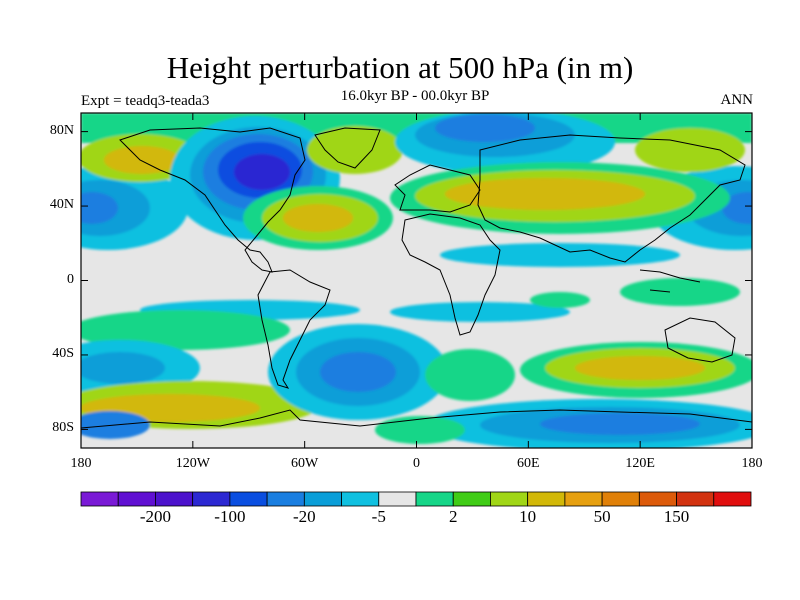 This screenshot has width=800, height=600. Describe the element at coordinates (451, 274) in the screenshot. I see `coast-africa` at that location.